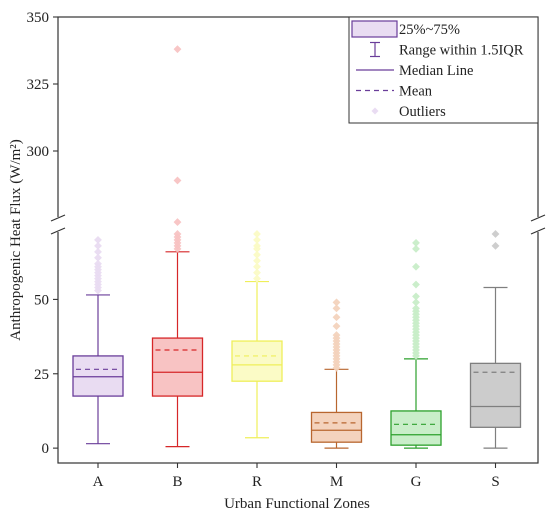 The width and height of the screenshot is (550, 516). I want to click on y-tick-label: 25, so click(41, 375).